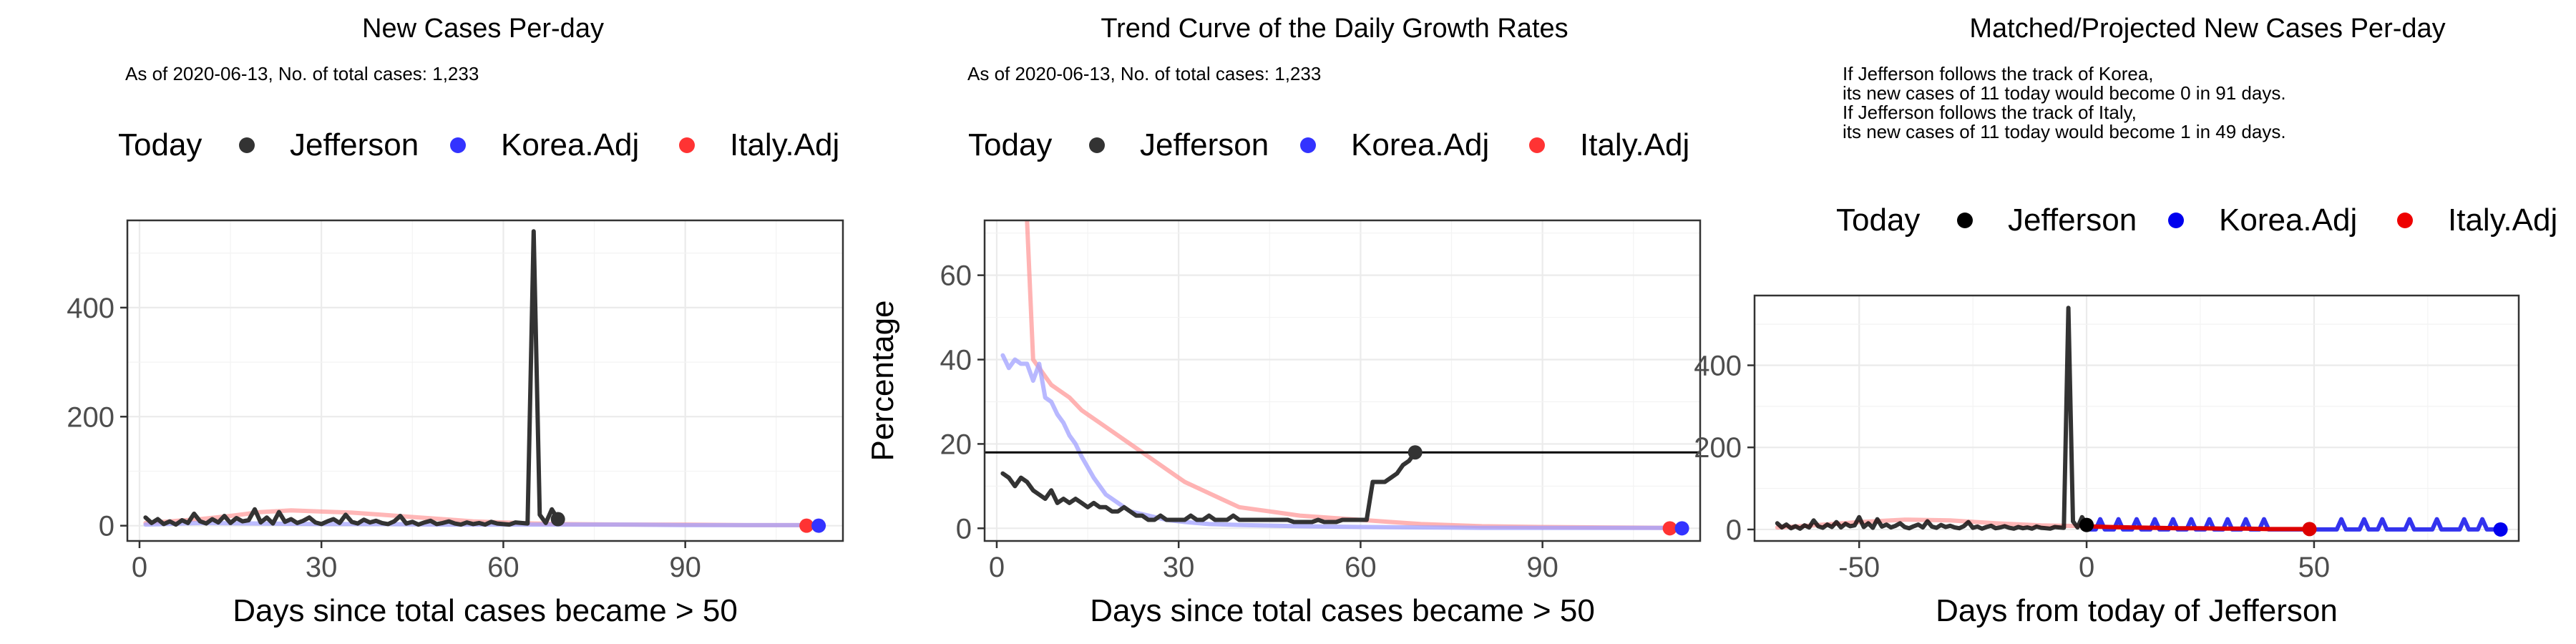 The height and width of the screenshot is (644, 2576). I want to click on grid, so click(1342, 380).